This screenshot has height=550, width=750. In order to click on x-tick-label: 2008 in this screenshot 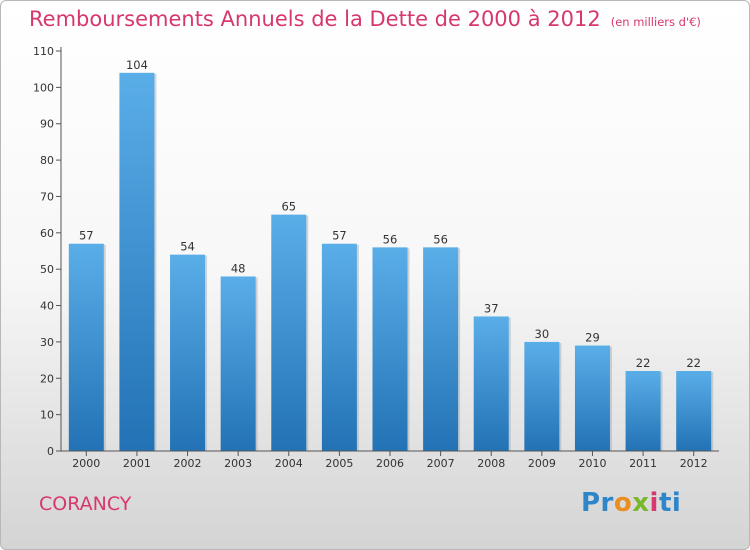, I will do `click(491, 463)`.